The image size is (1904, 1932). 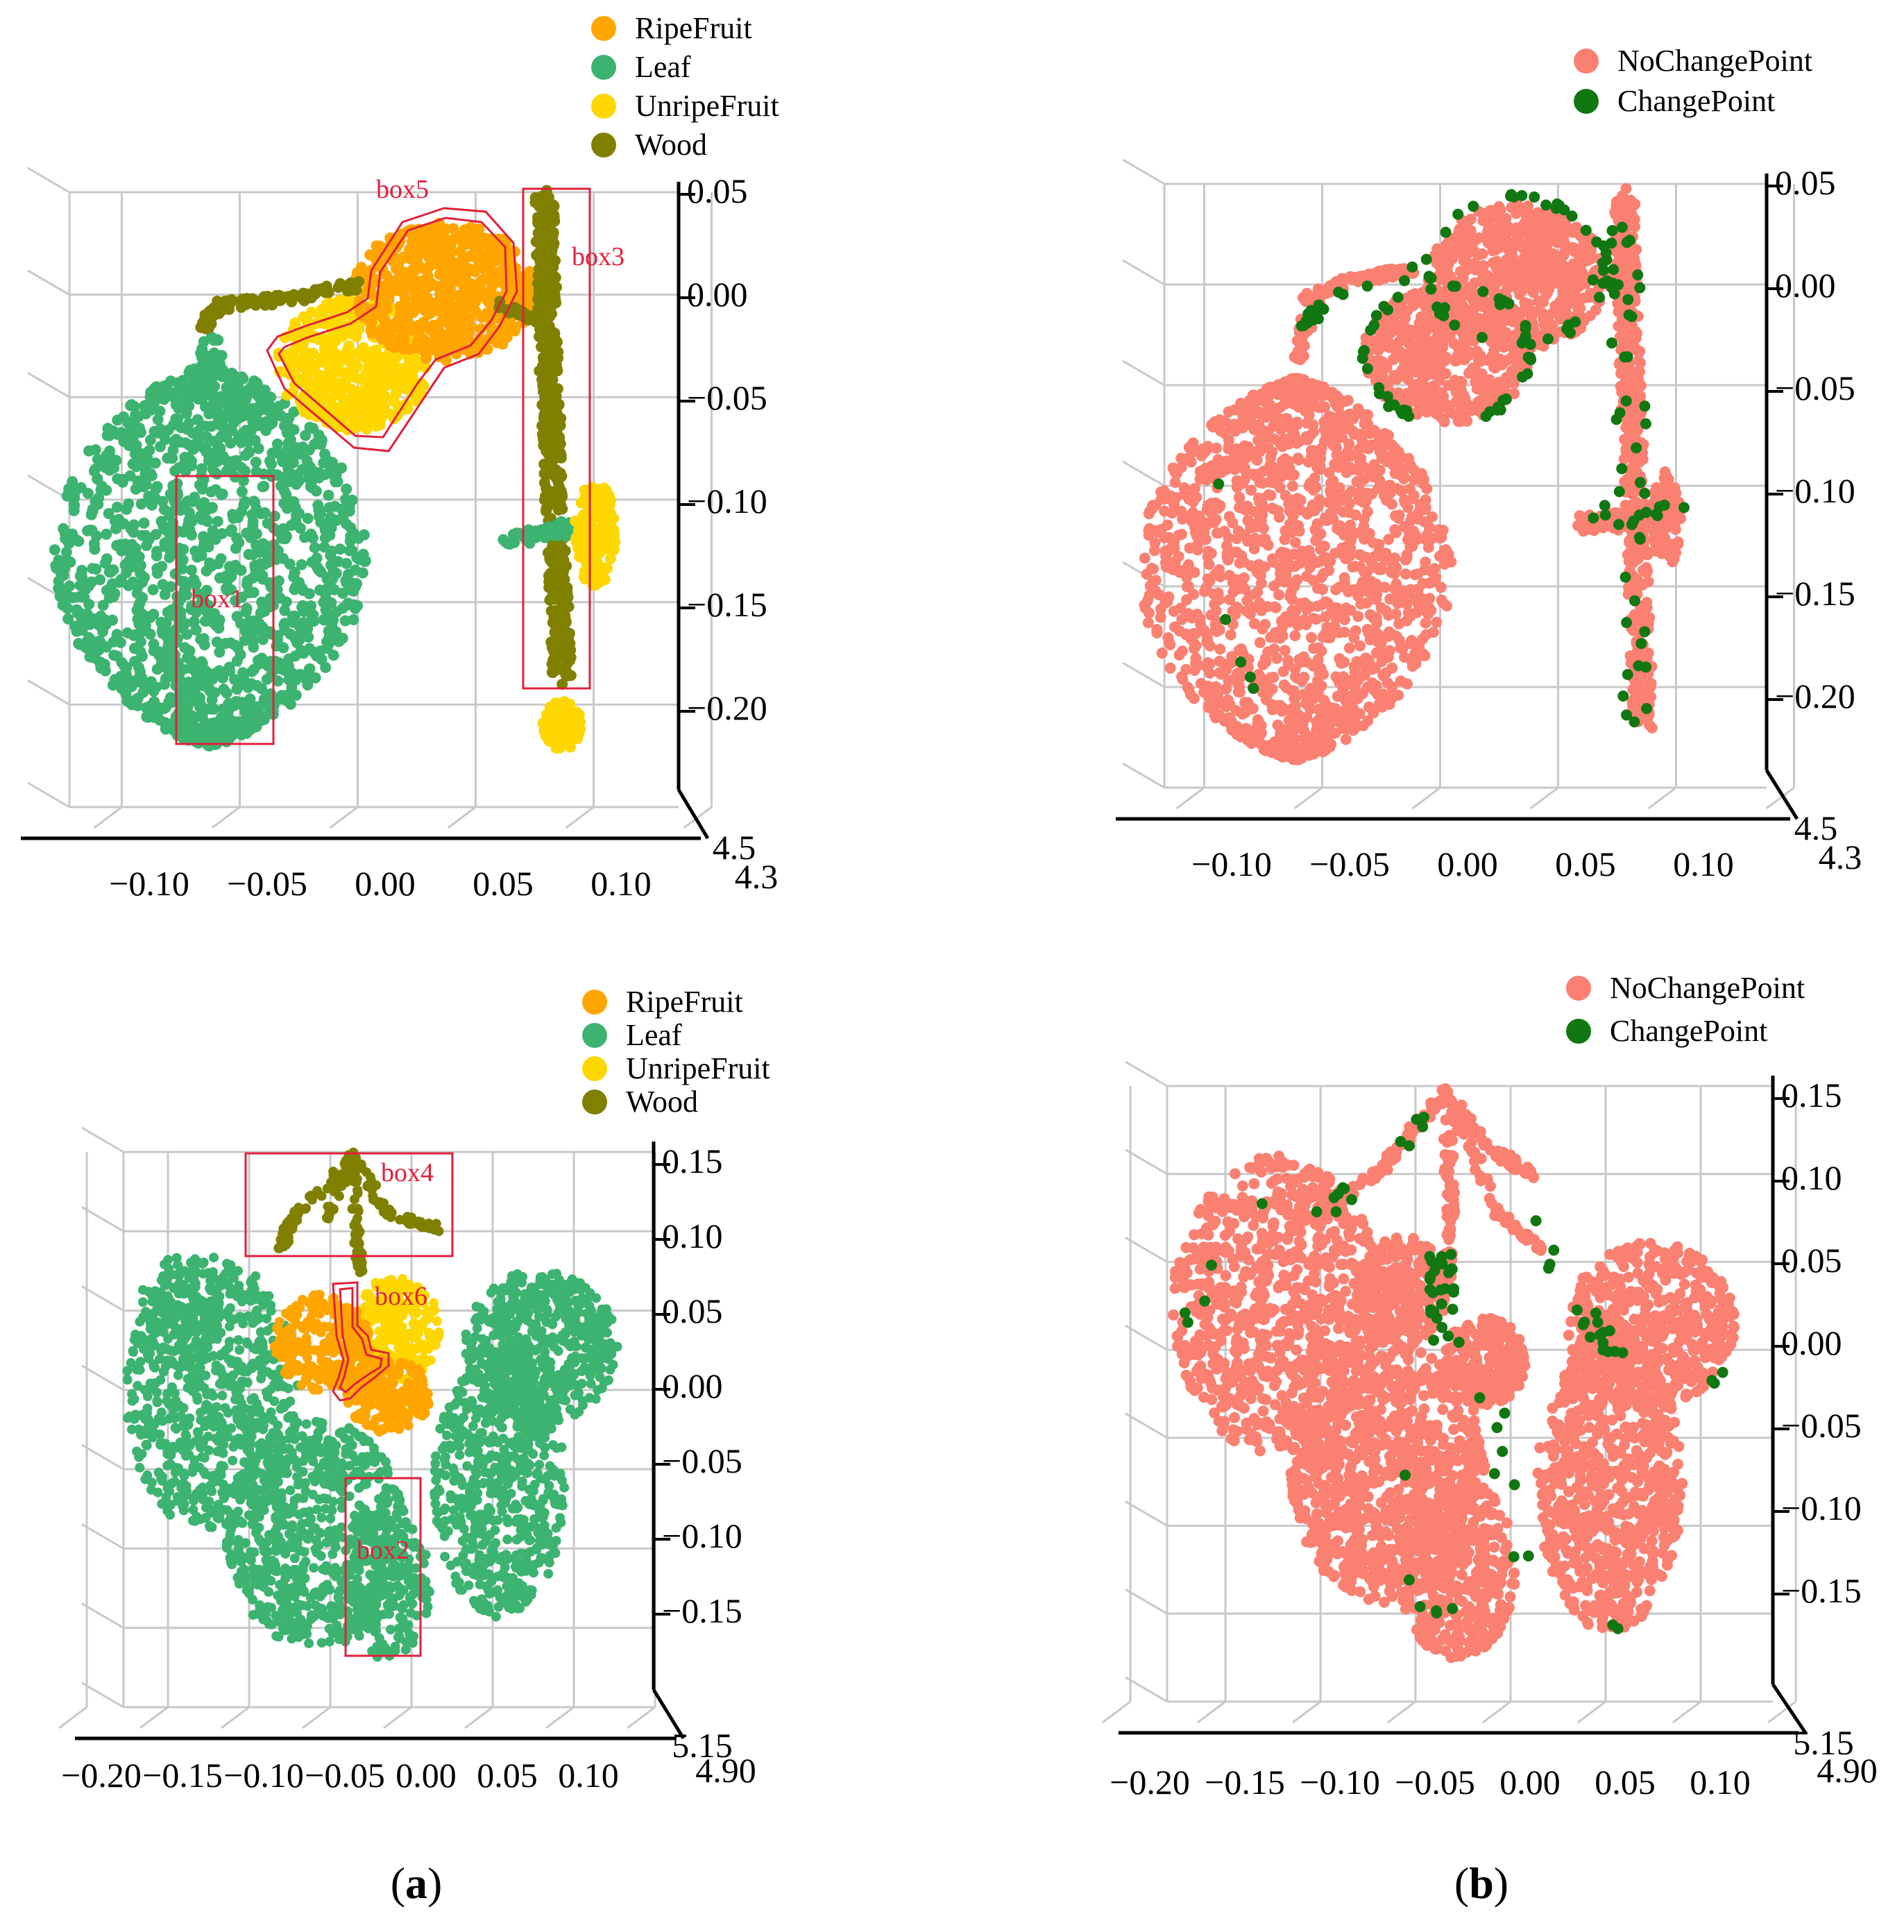 I want to click on y-tick-label: −0.15, so click(x=727, y=604).